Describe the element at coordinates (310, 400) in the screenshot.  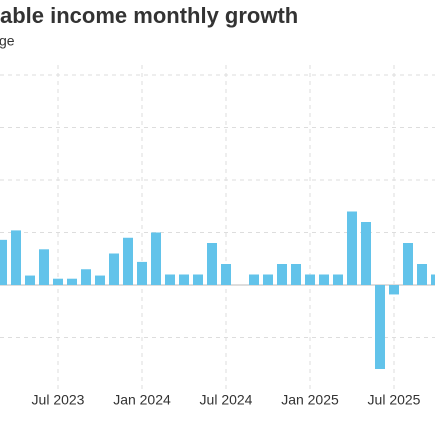
I see `x-tick-label: Jan 2025` at that location.